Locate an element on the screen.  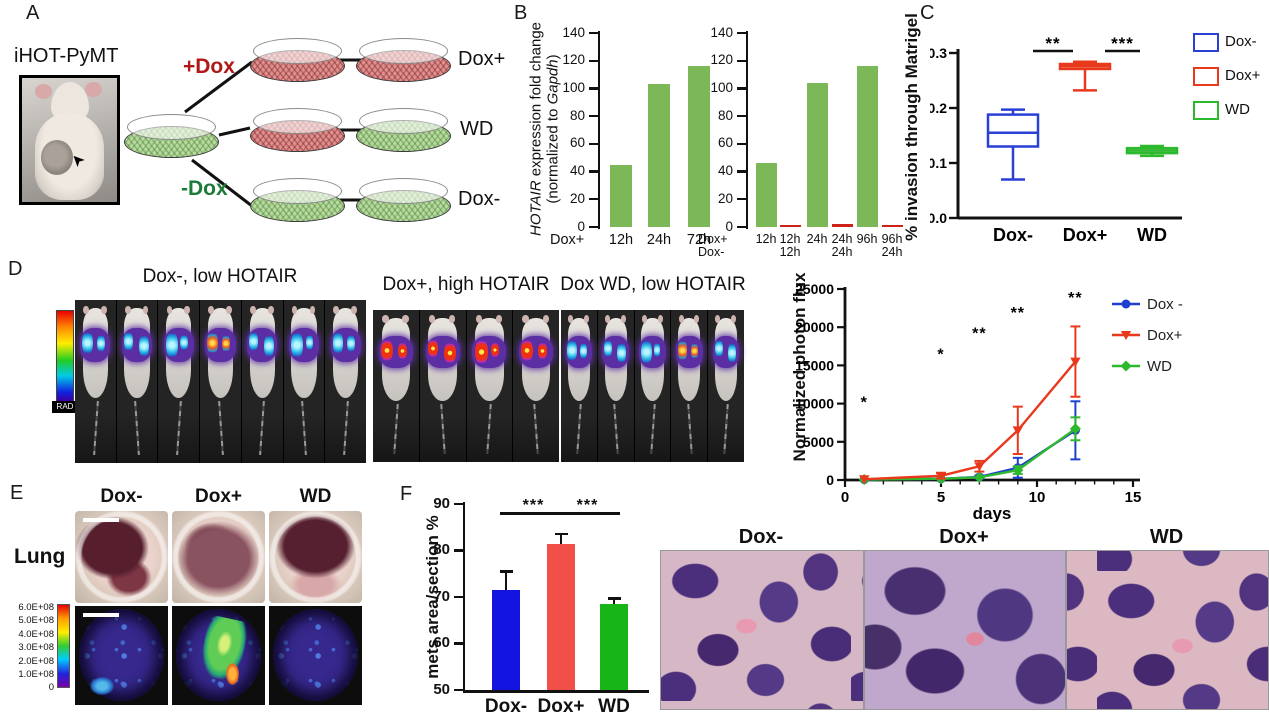
significance-stars: *** is located at coordinates (587, 505).